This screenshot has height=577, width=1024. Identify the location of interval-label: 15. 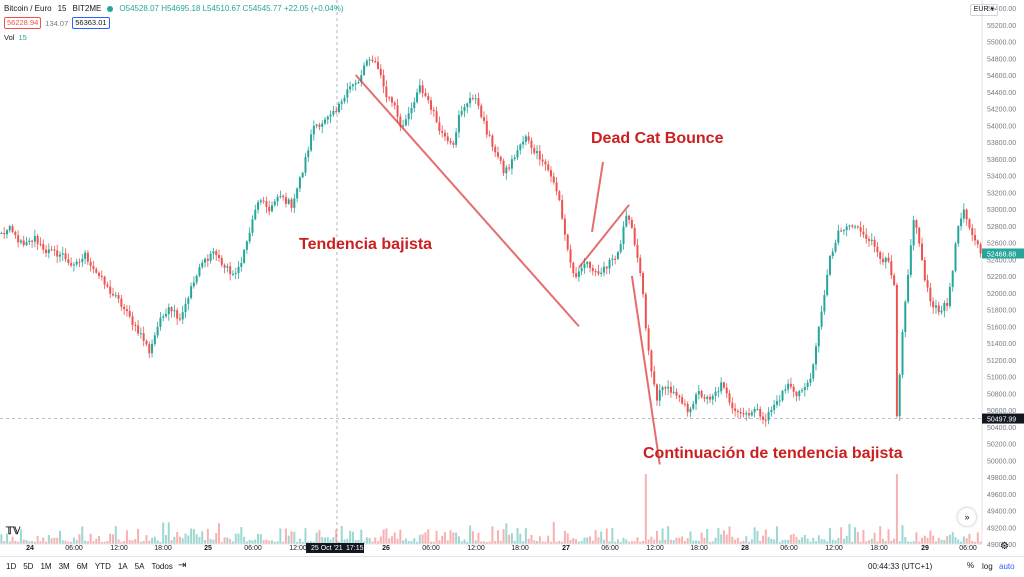
(62, 8).